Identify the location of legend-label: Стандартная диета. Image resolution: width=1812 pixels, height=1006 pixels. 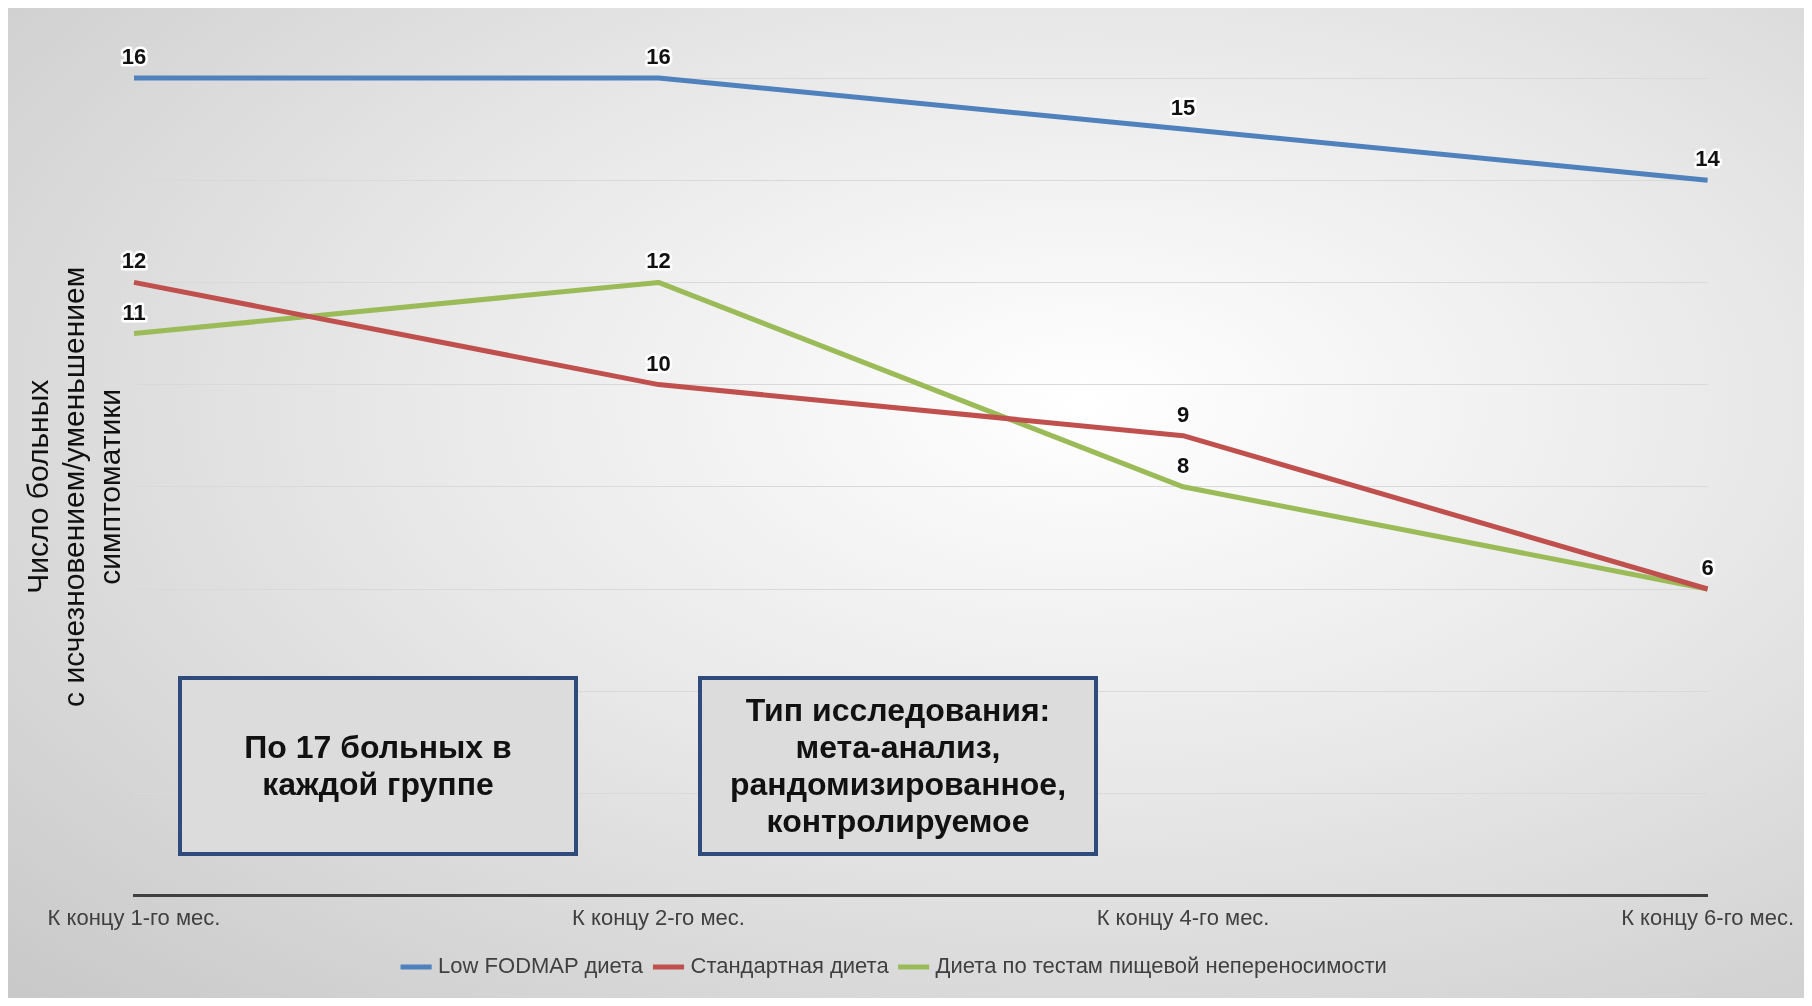
(790, 966).